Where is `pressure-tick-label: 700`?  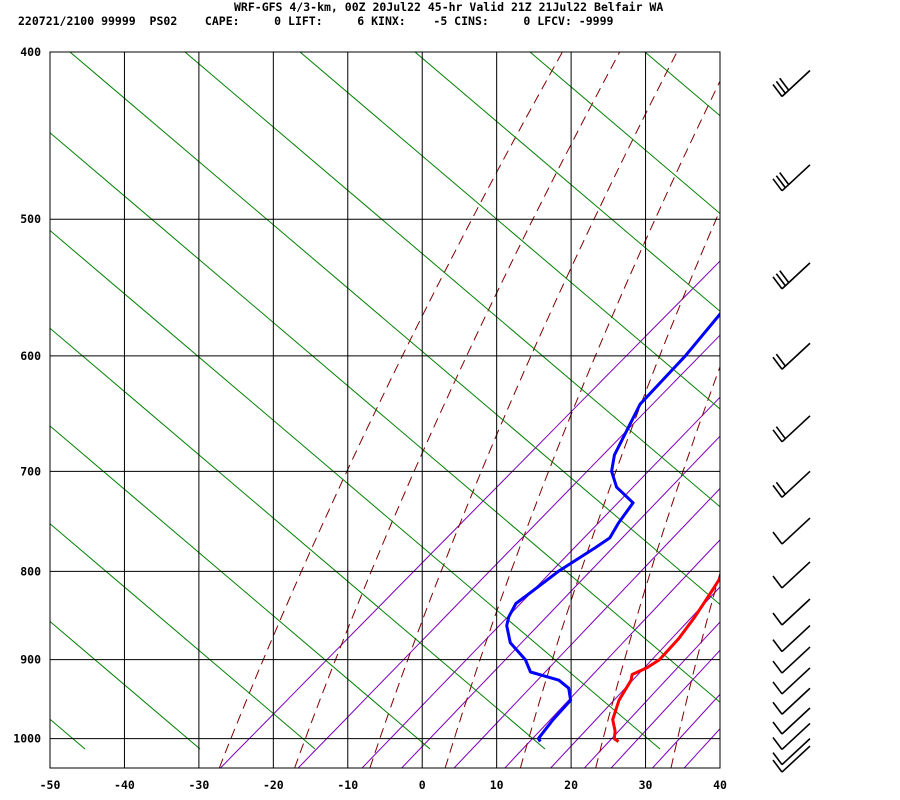
pressure-tick-label: 700 is located at coordinates (30, 471).